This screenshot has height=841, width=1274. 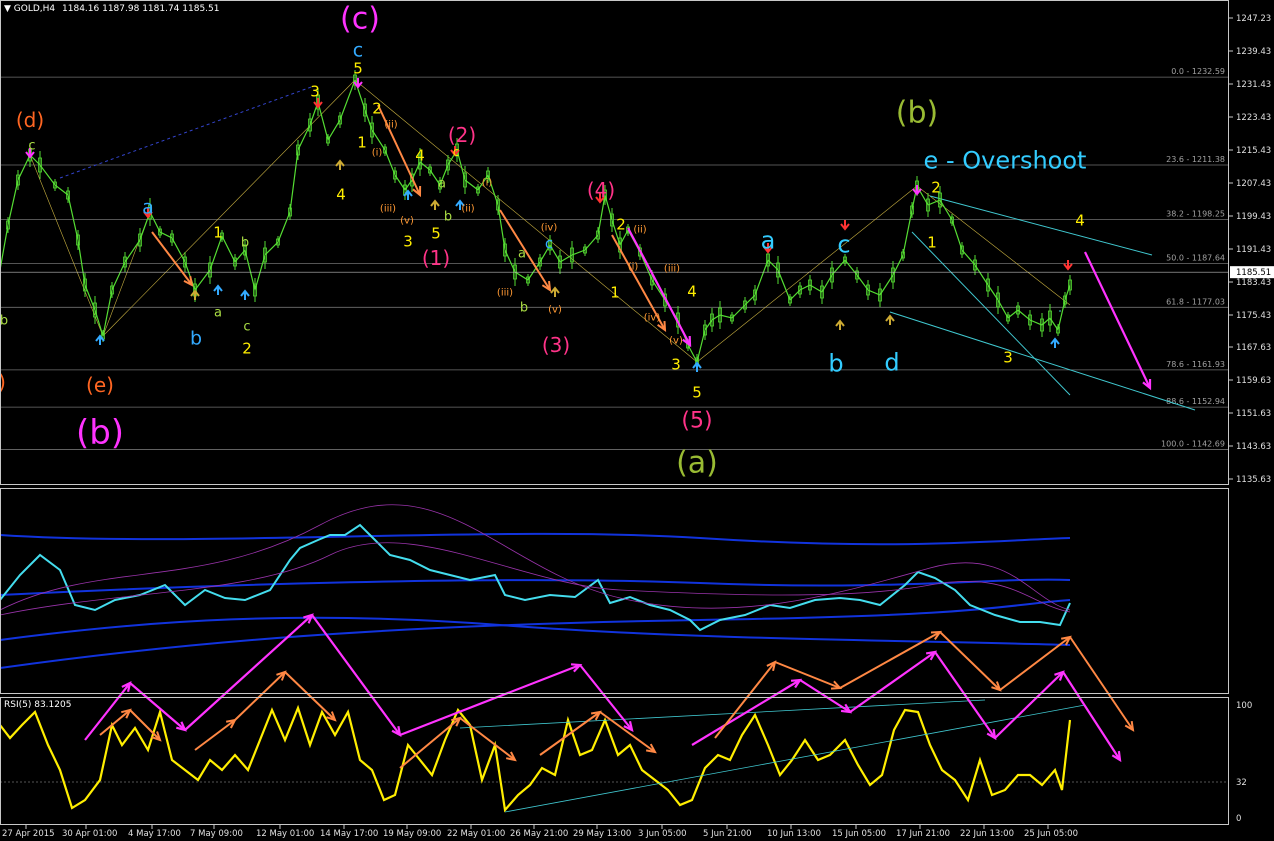 What do you see at coordinates (535, 631) in the screenshot?
I see `baseline-band` at bounding box center [535, 631].